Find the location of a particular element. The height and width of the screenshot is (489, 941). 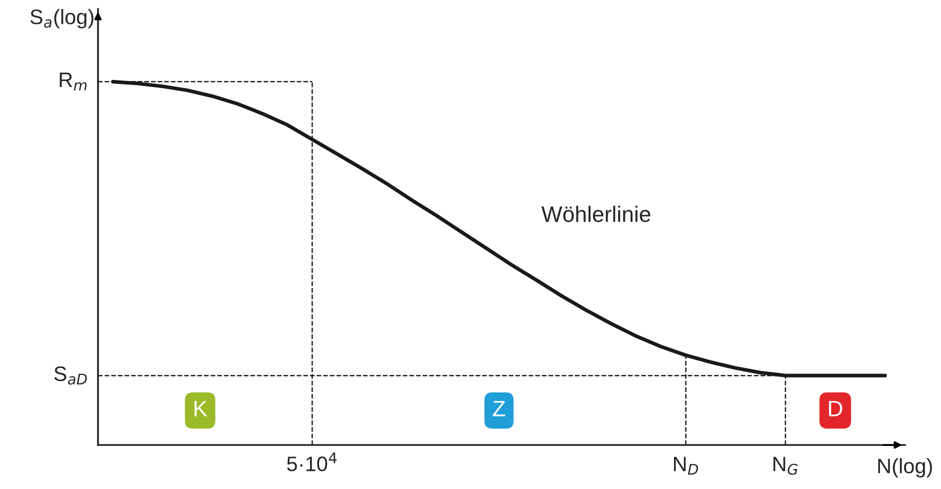

x-axis-title: N(log) is located at coordinates (905, 468).